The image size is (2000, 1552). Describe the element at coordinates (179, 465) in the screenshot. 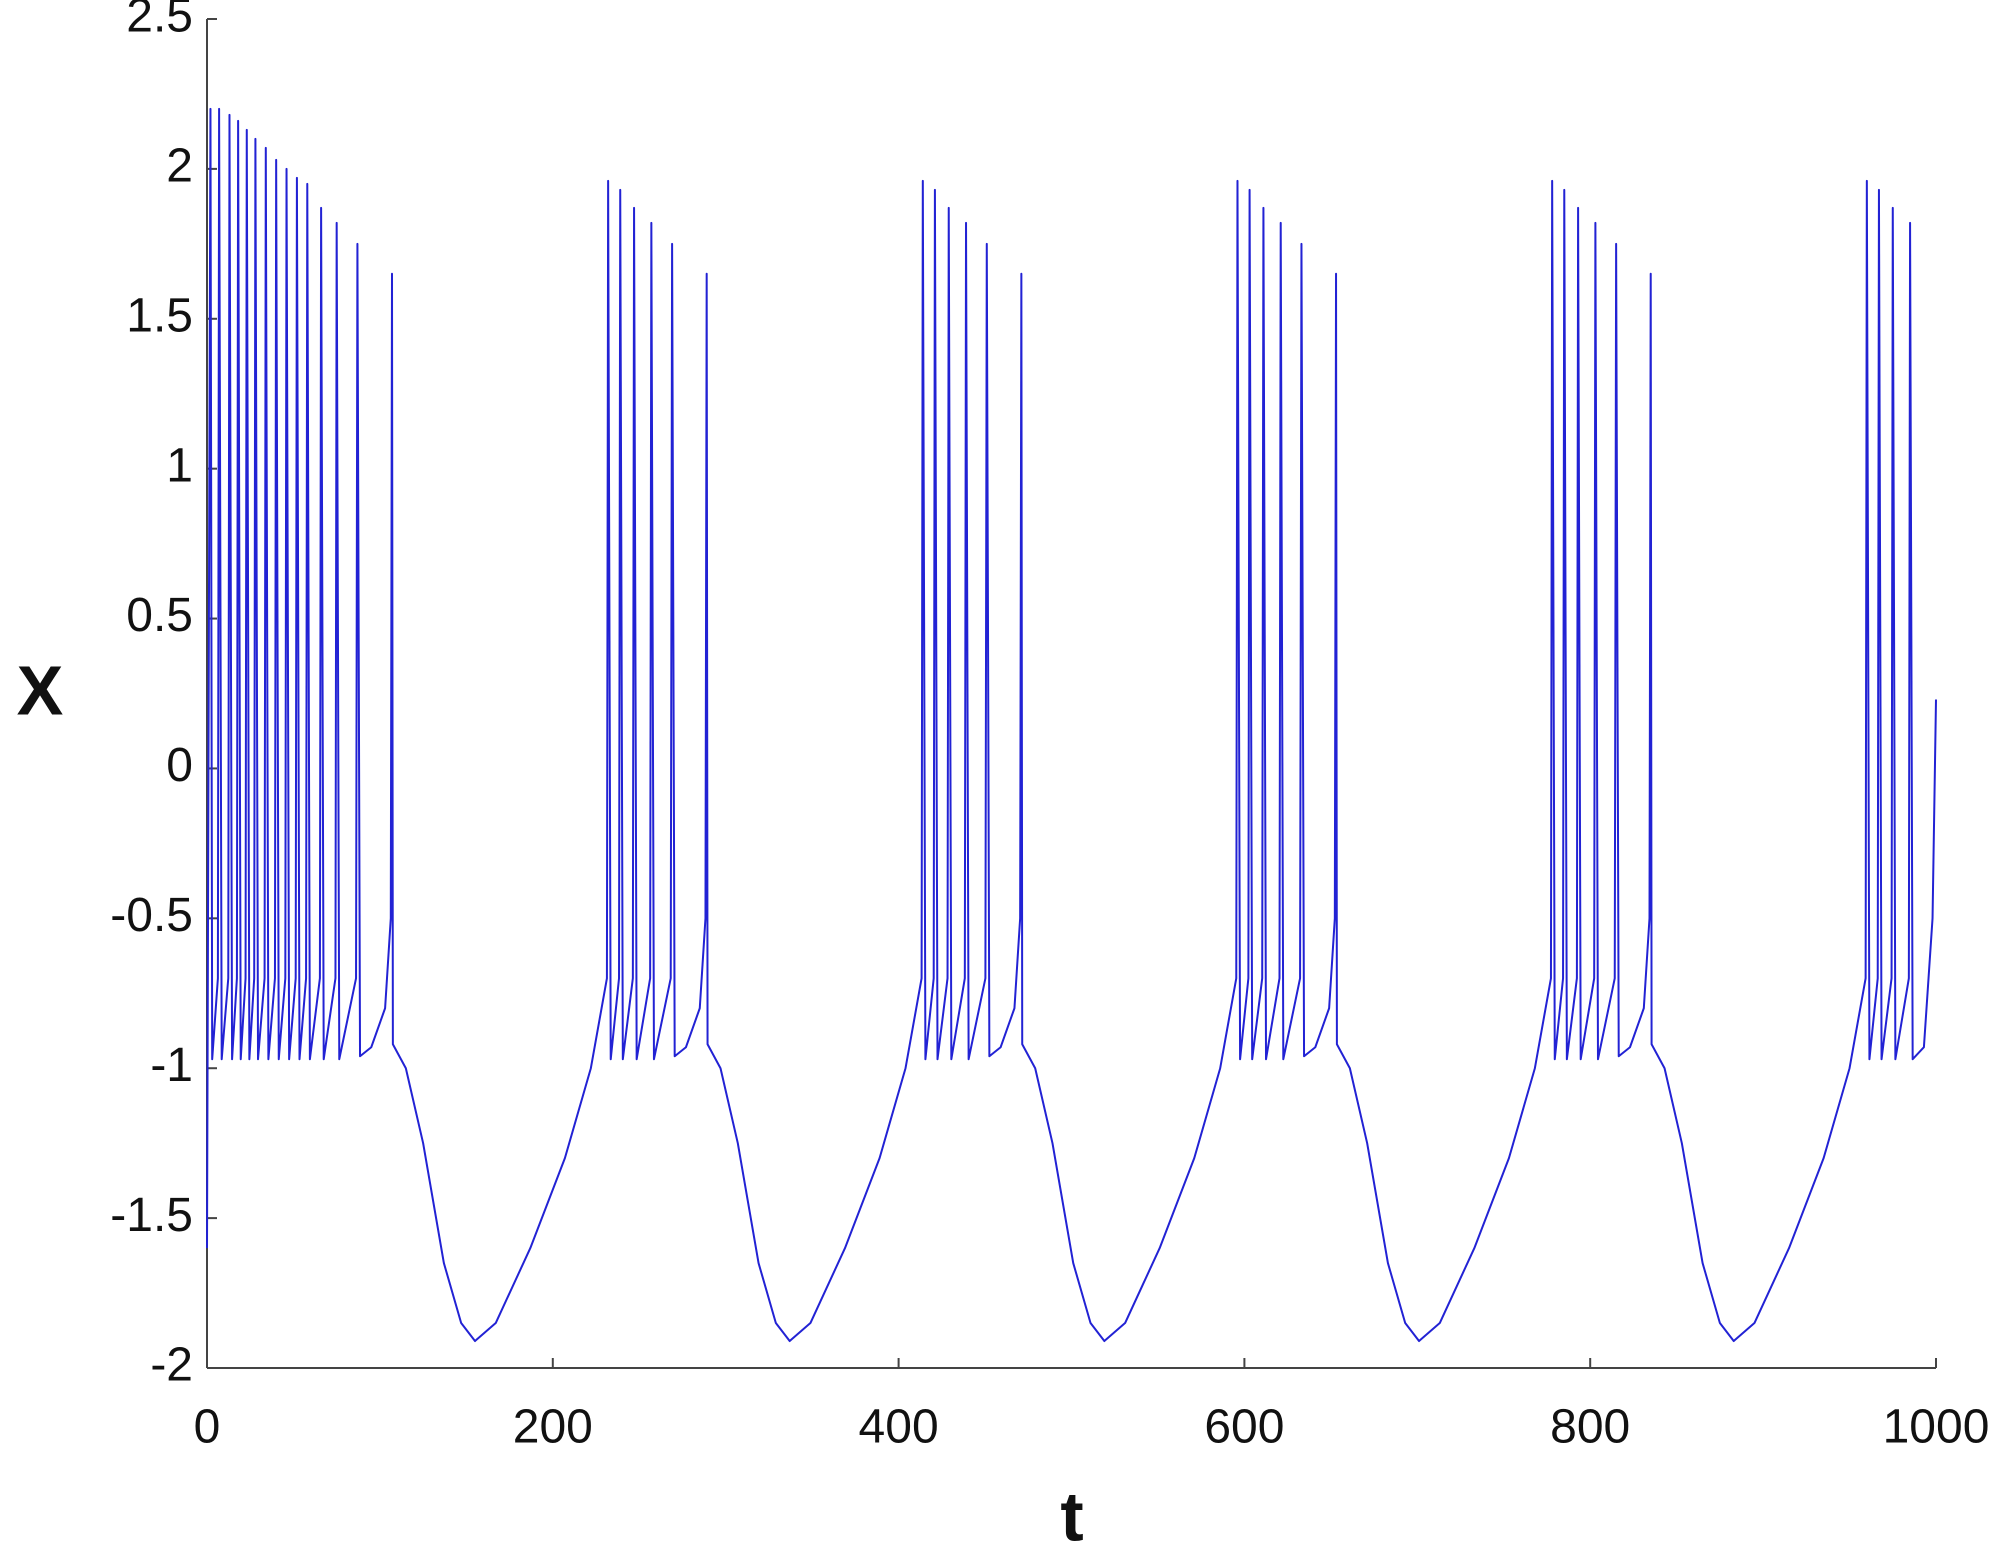

I see `y-tick-label: 1` at that location.